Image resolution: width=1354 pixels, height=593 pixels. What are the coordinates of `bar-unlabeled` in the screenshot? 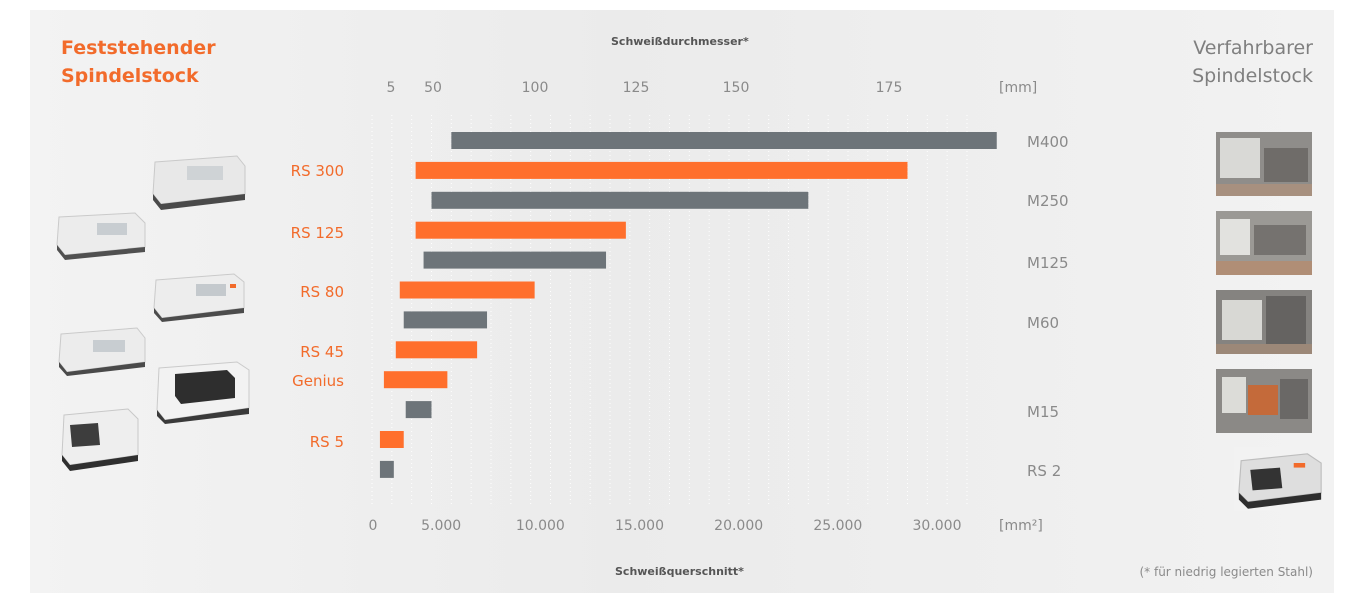 It's located at (445, 320).